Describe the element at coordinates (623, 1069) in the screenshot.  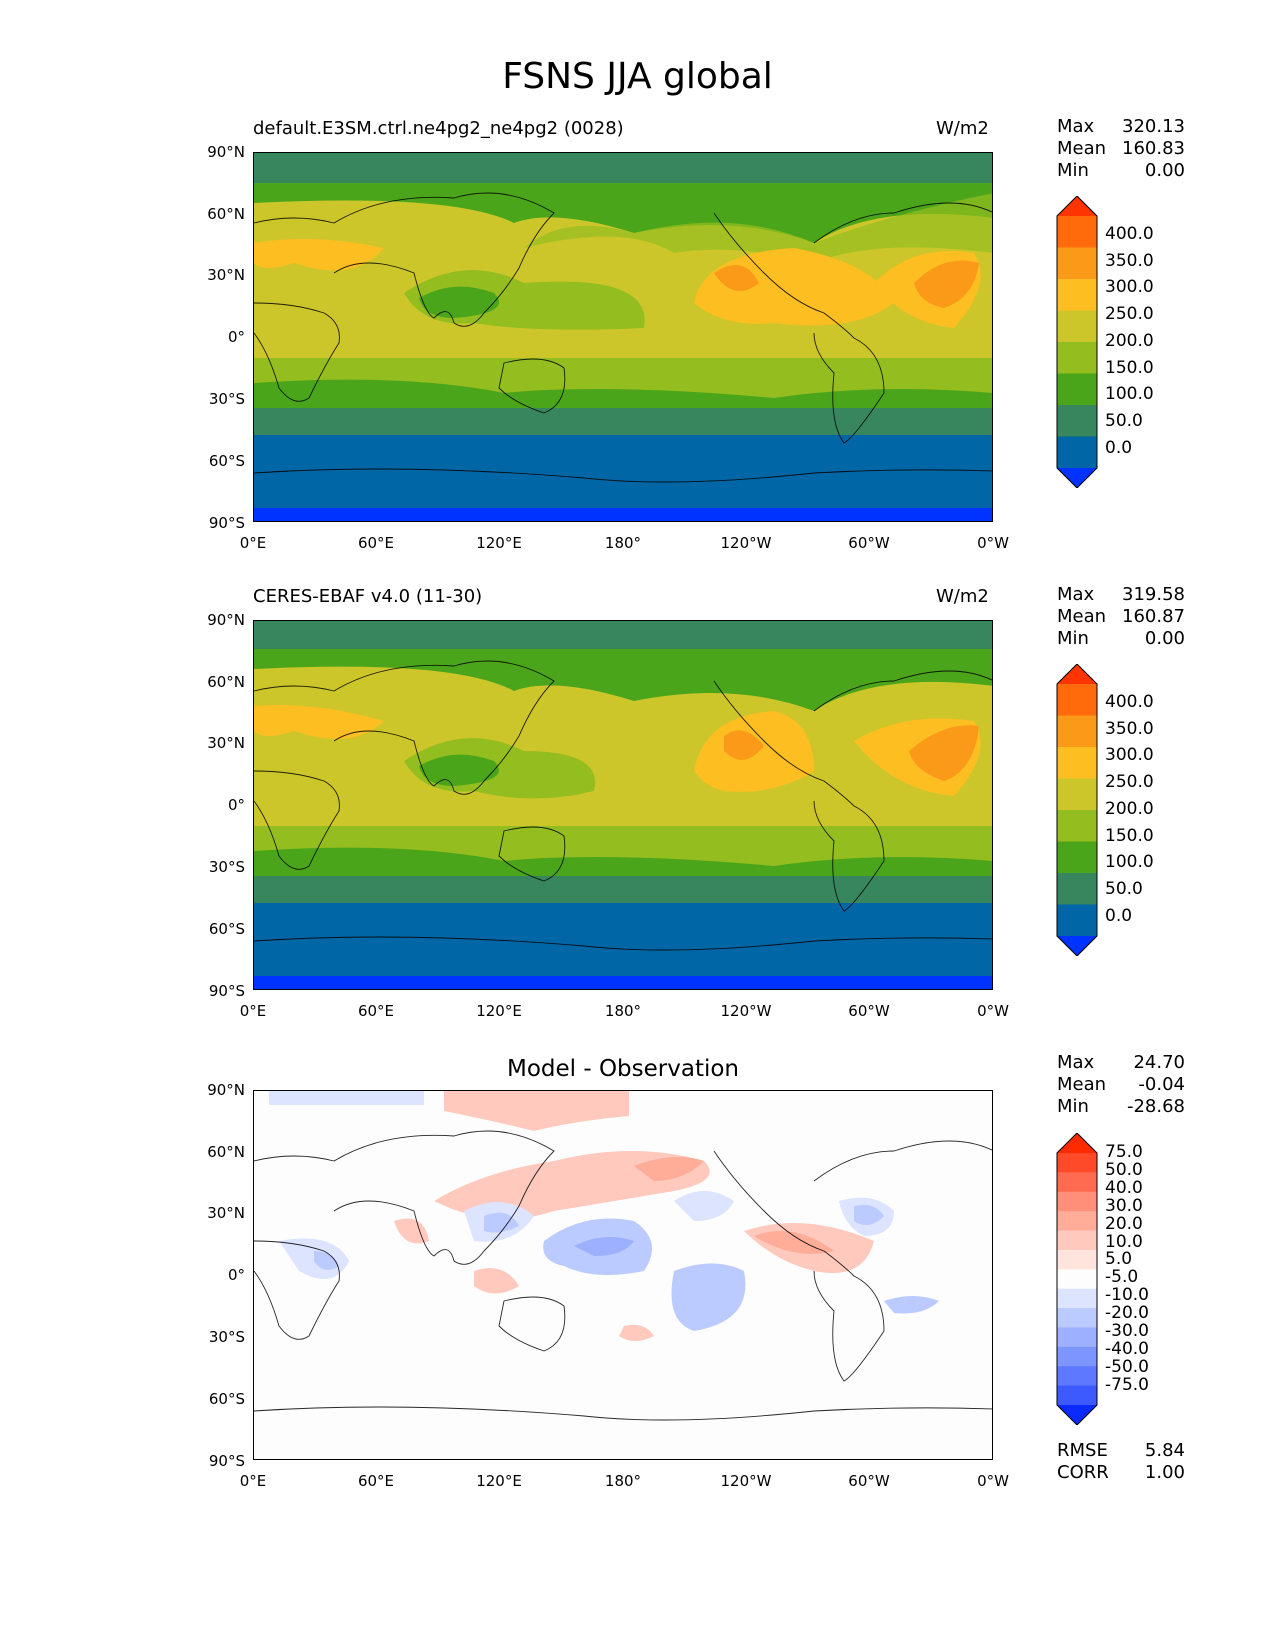
I see `panel-diff-title: Model - Observation` at that location.